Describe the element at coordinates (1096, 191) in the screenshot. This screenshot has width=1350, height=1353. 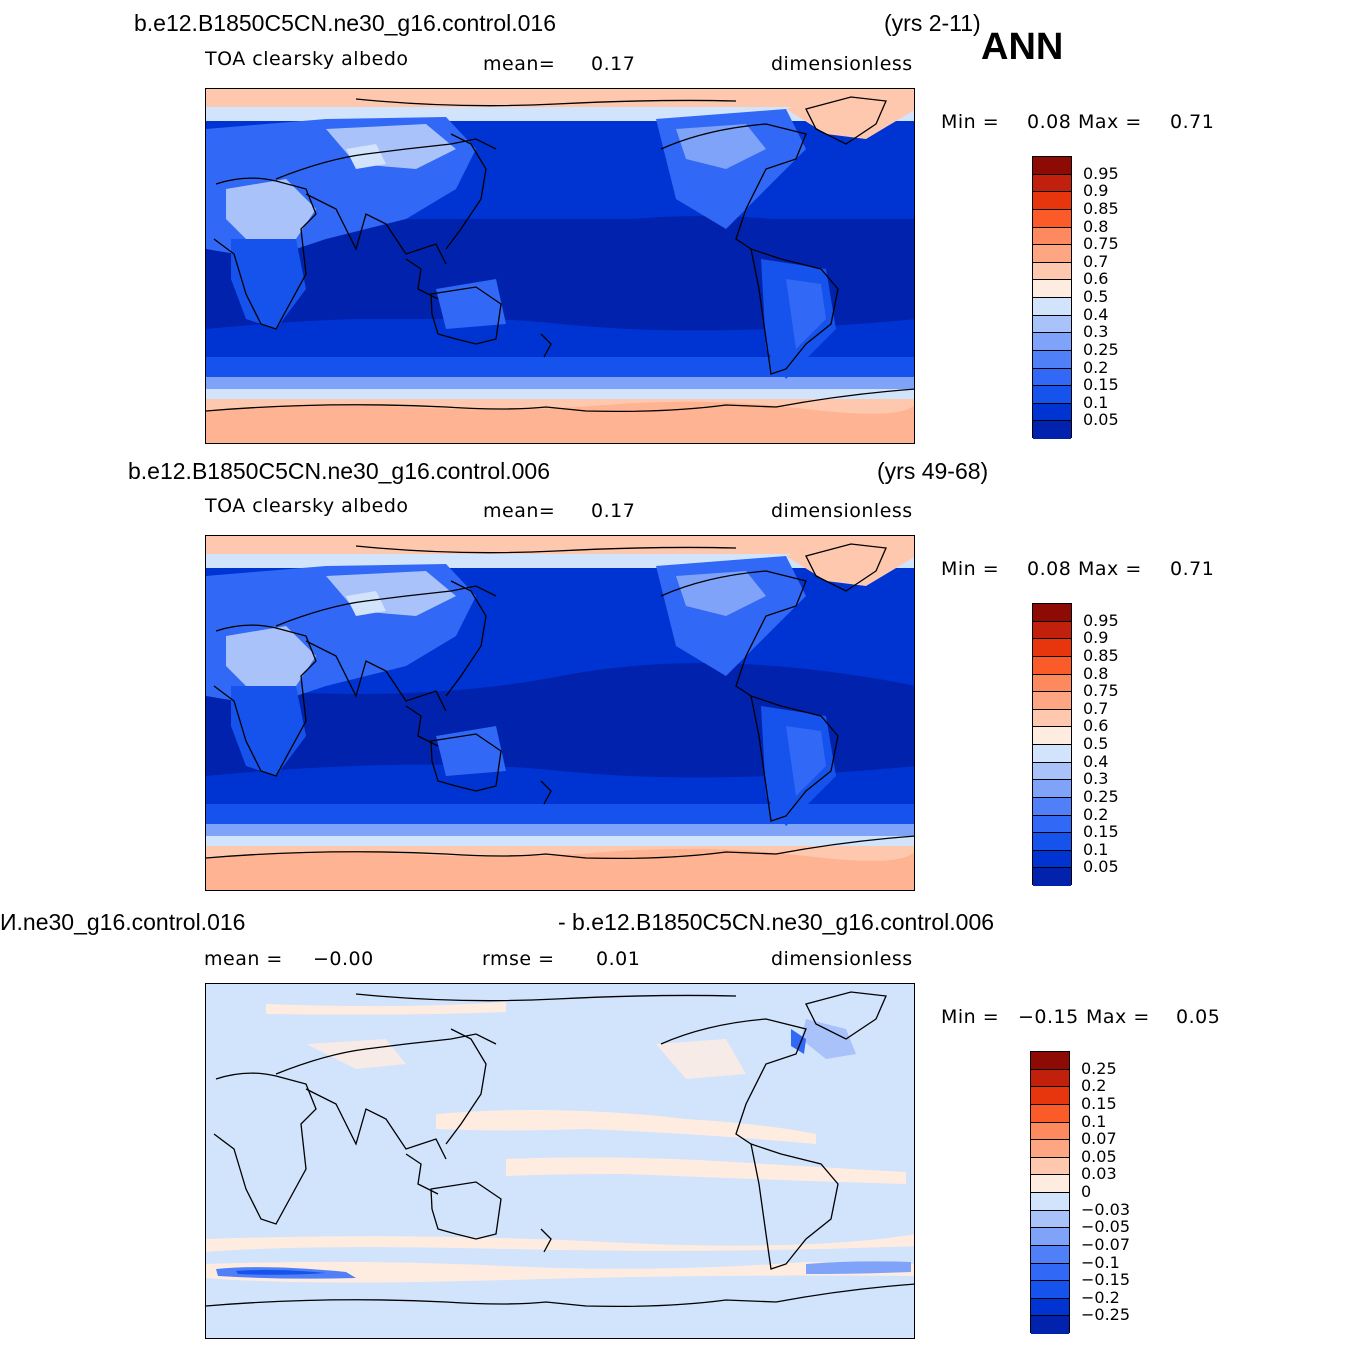
I see `panel1-colorbar-level-label: 0.9` at that location.